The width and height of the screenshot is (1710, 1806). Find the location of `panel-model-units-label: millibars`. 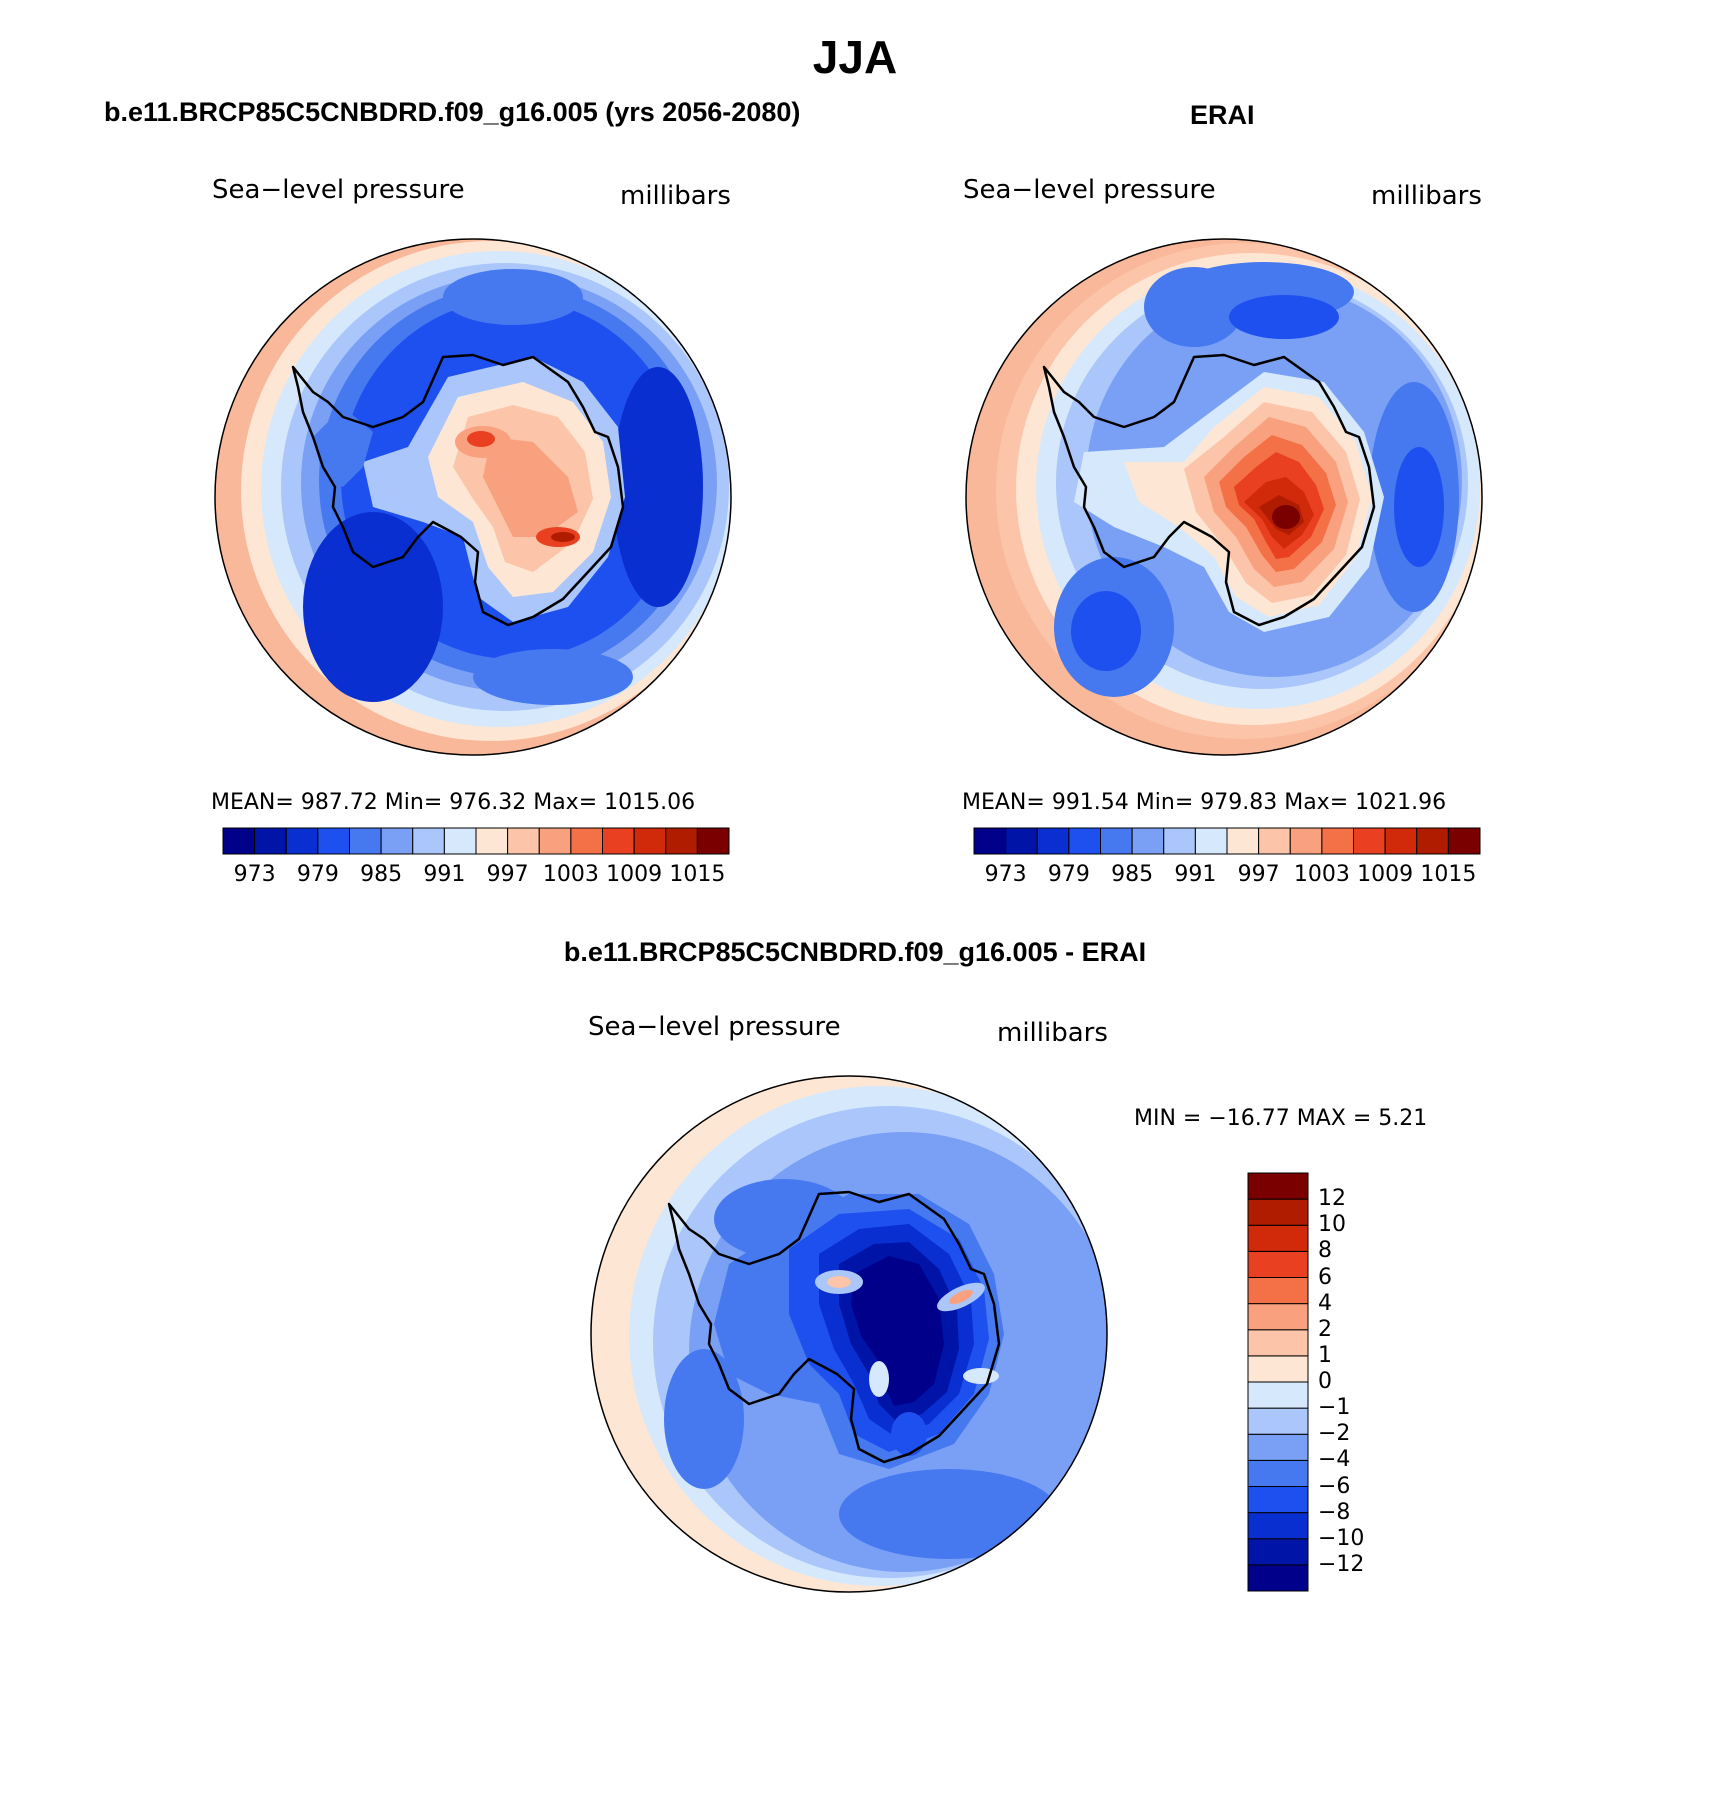

panel-model-units-label: millibars is located at coordinates (675, 196).